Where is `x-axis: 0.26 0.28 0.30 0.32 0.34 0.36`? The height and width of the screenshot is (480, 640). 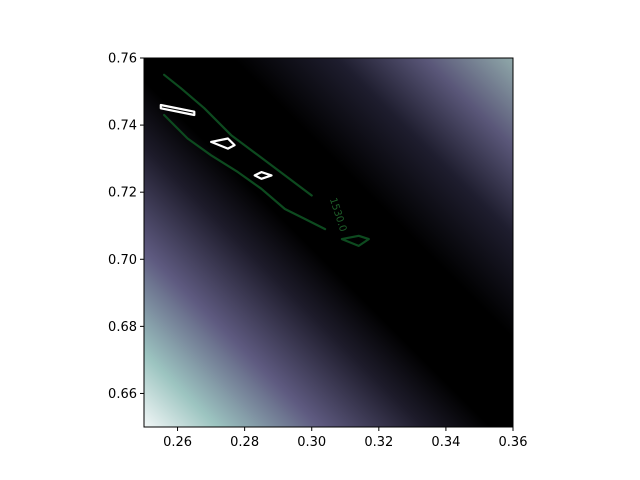 x-axis: 0.26 0.28 0.30 0.32 0.34 0.36 is located at coordinates (345, 438).